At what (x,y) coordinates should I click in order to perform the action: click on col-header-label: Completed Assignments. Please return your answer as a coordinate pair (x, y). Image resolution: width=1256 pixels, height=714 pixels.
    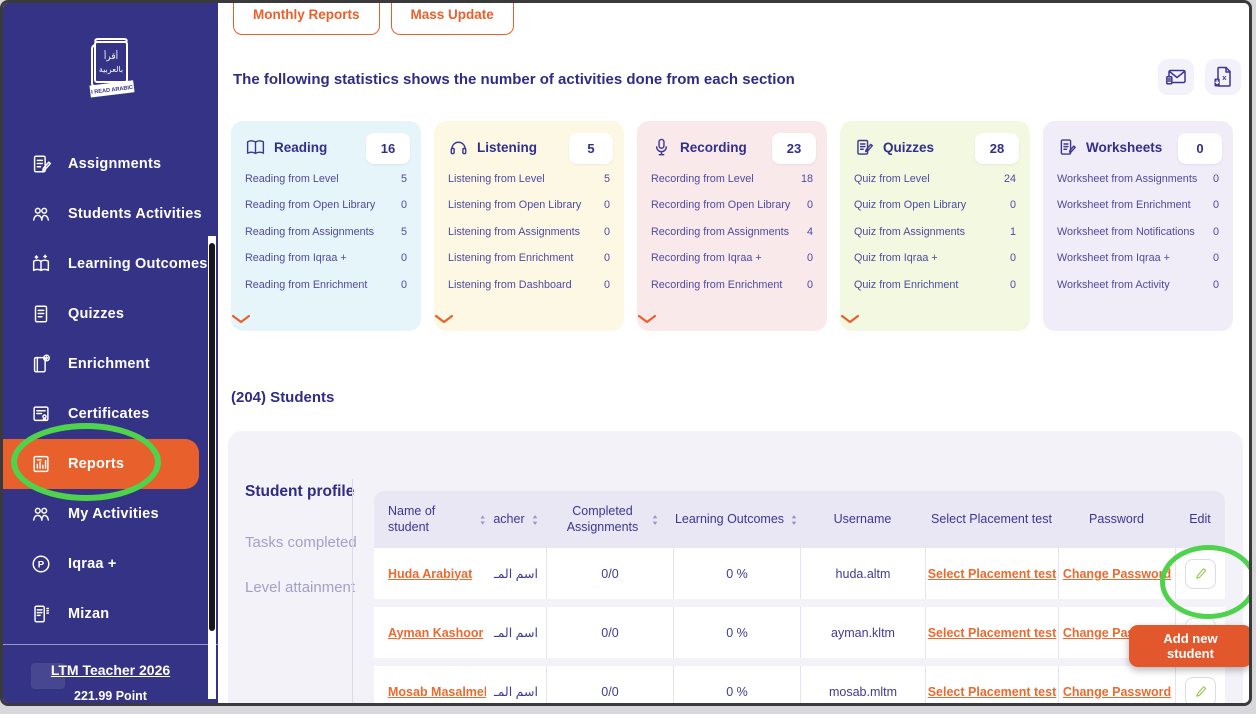
    Looking at the image, I should click on (602, 518).